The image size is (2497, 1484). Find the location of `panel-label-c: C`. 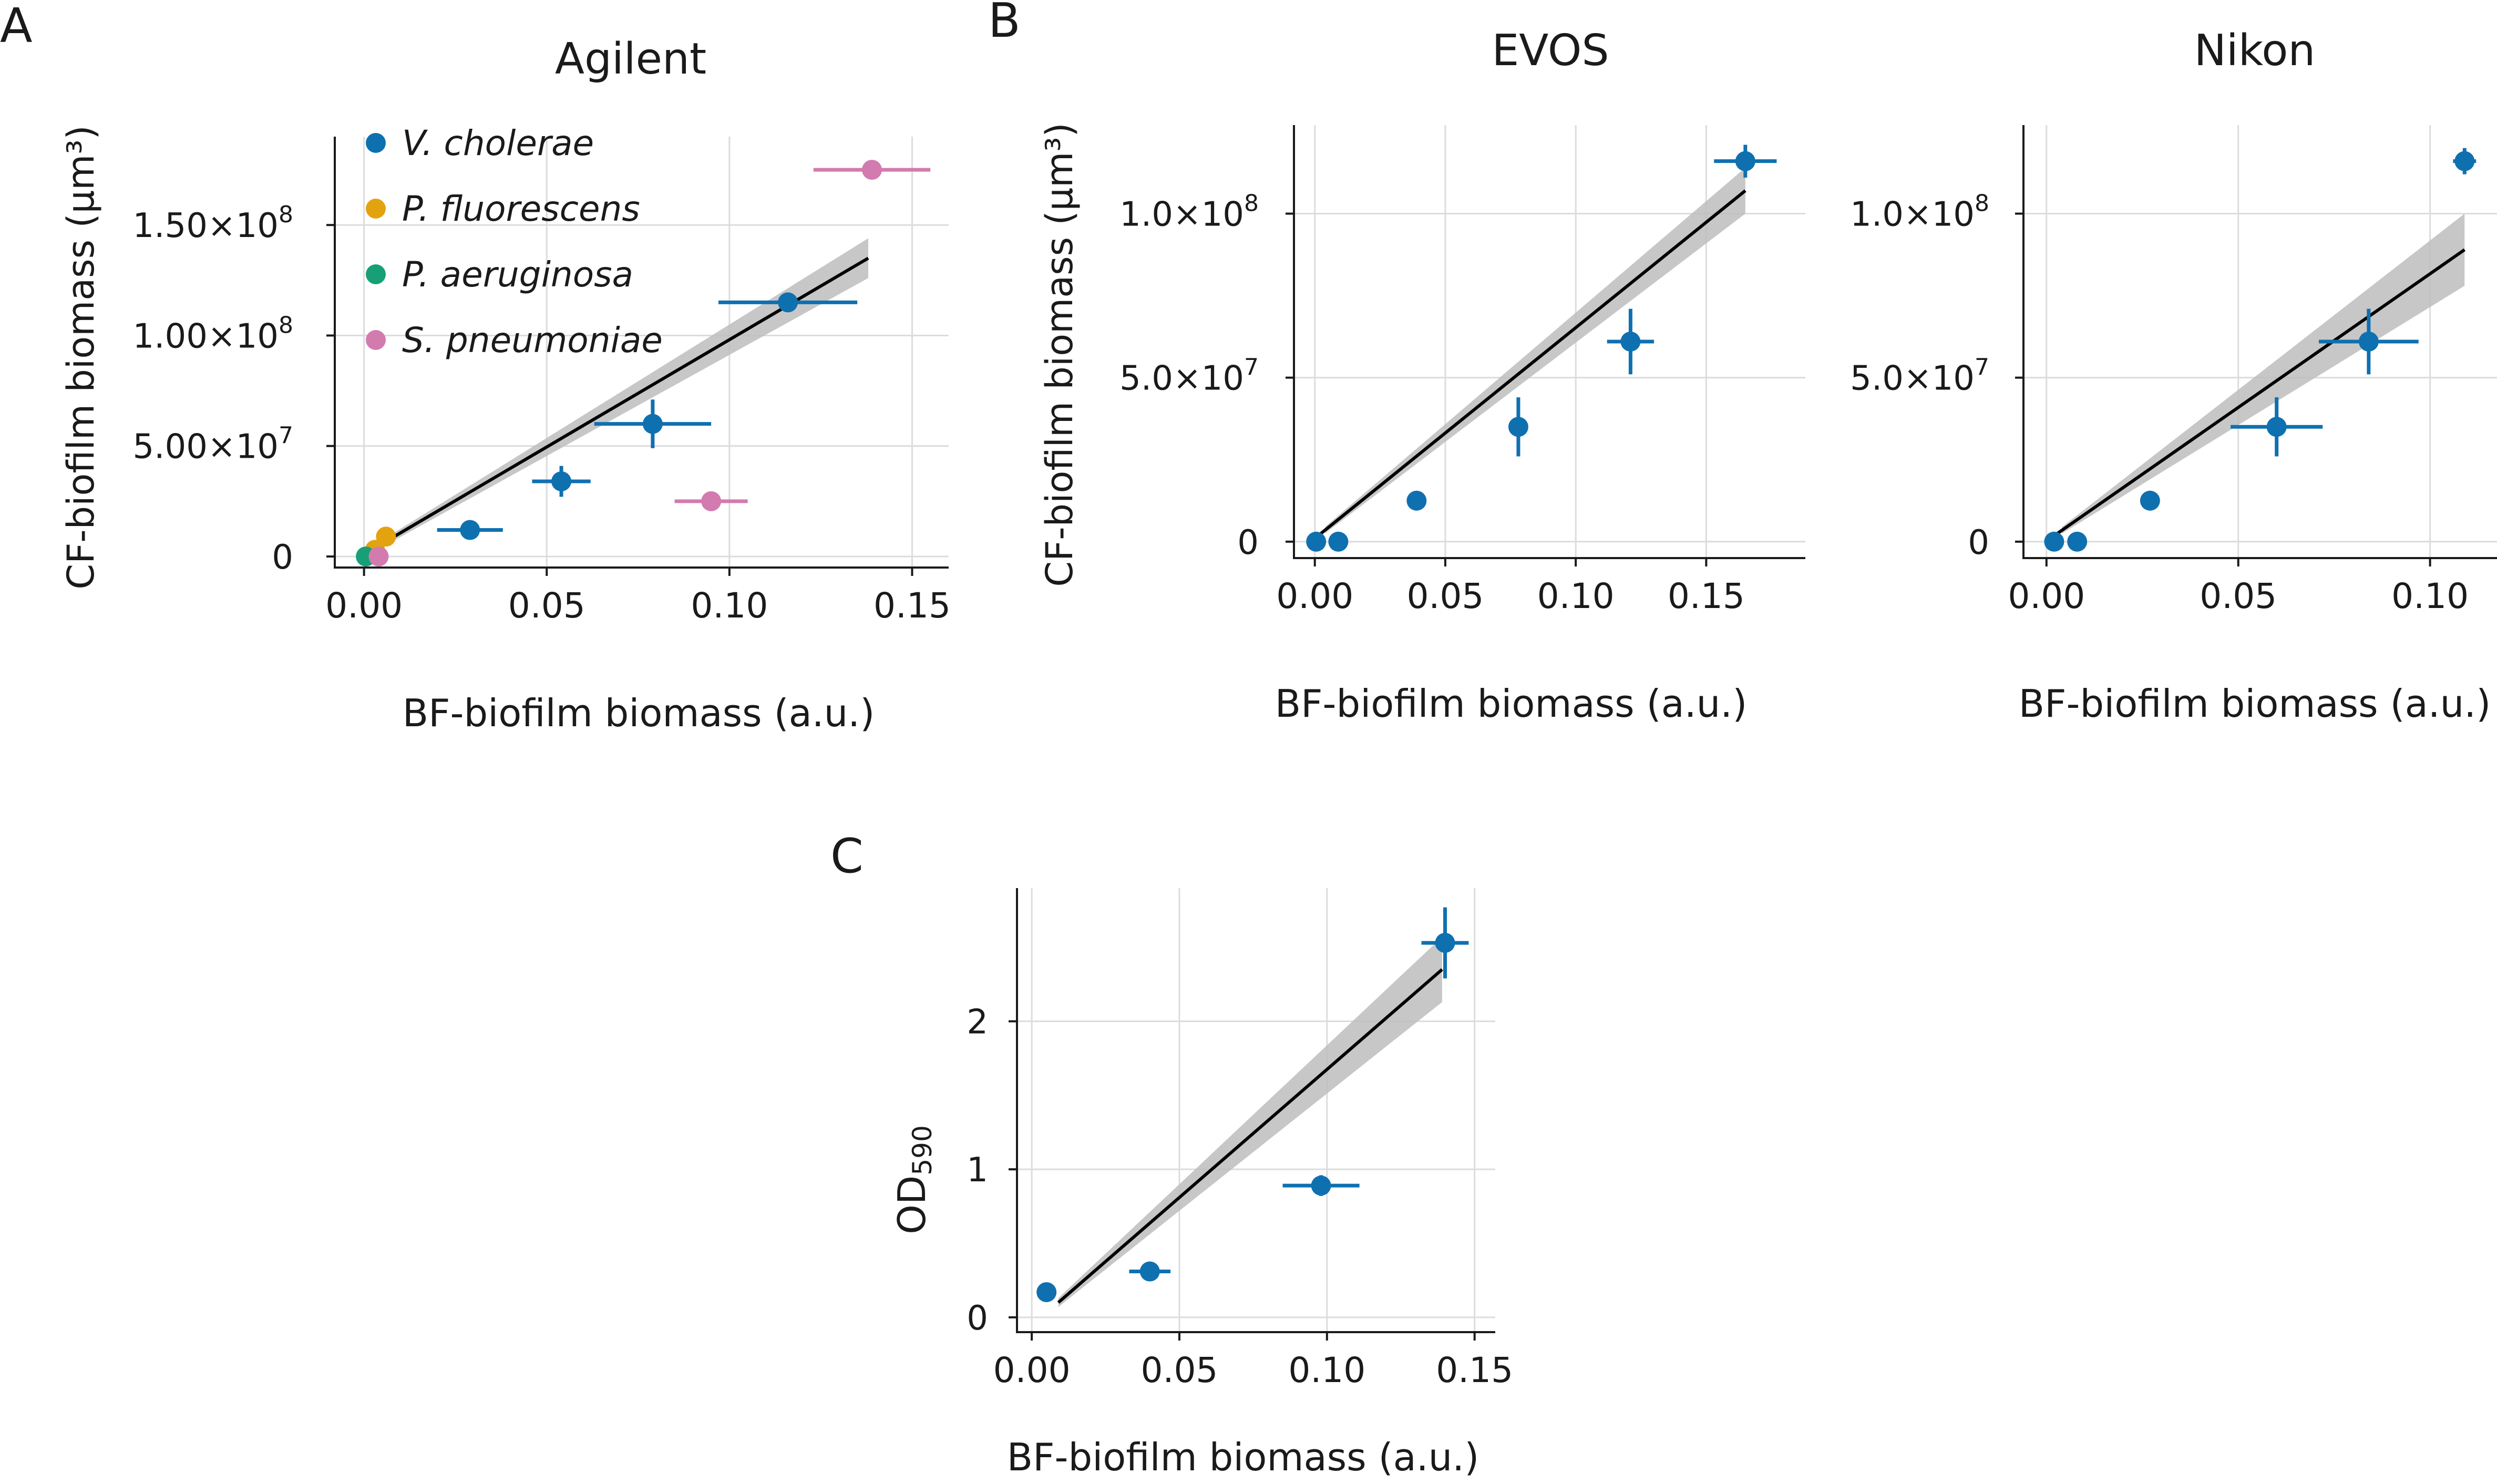

panel-label-c: C is located at coordinates (847, 857).